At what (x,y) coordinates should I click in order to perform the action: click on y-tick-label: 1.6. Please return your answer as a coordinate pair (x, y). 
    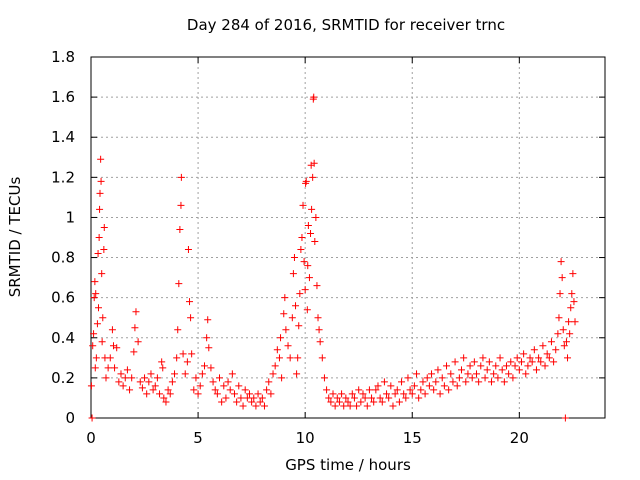
    Looking at the image, I should click on (63, 97).